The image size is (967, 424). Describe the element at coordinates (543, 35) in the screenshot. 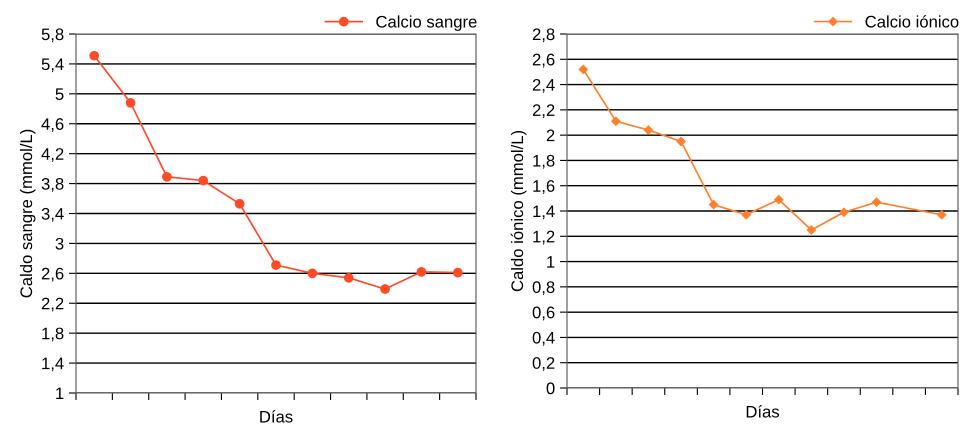

I see `y-tick-label: 2,8` at that location.